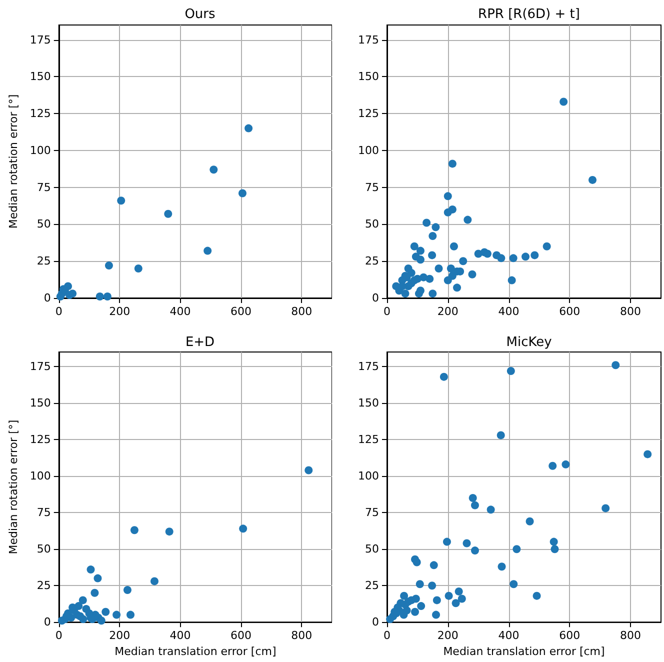  What do you see at coordinates (387, 311) in the screenshot?
I see `x-tick-label: 0` at bounding box center [387, 311].